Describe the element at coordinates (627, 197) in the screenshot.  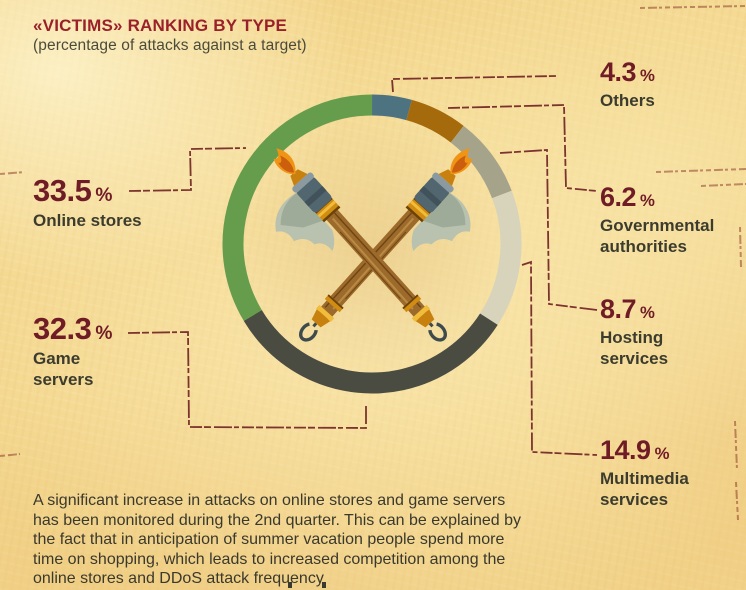
I see `stat-value: 6.2%` at that location.